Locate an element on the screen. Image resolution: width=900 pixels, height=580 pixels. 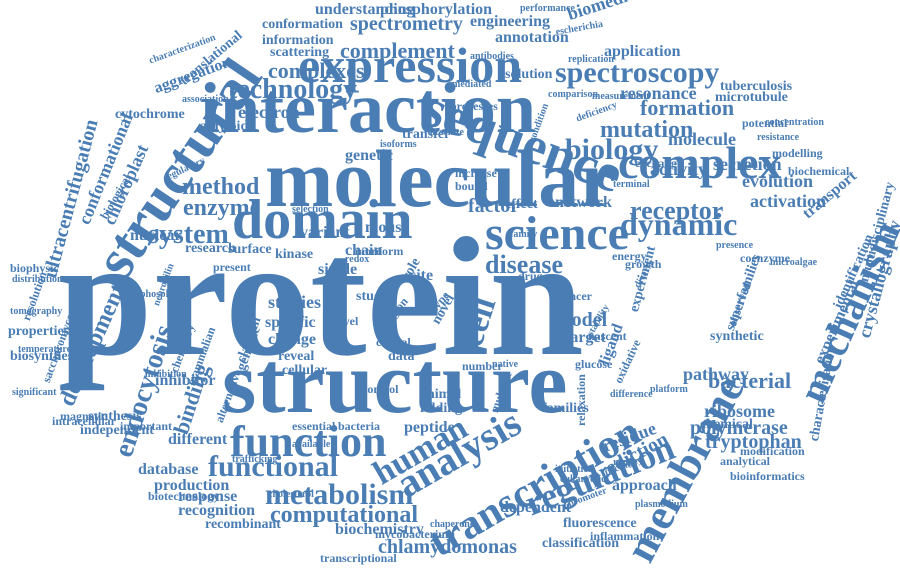
cloud-word: computational is located at coordinates (344, 515).